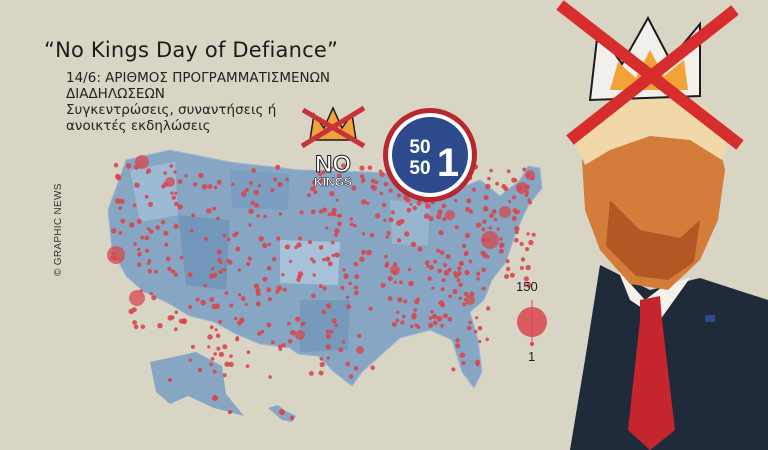  Describe the element at coordinates (490, 240) in the screenshot. I see `event-dot-large` at that location.